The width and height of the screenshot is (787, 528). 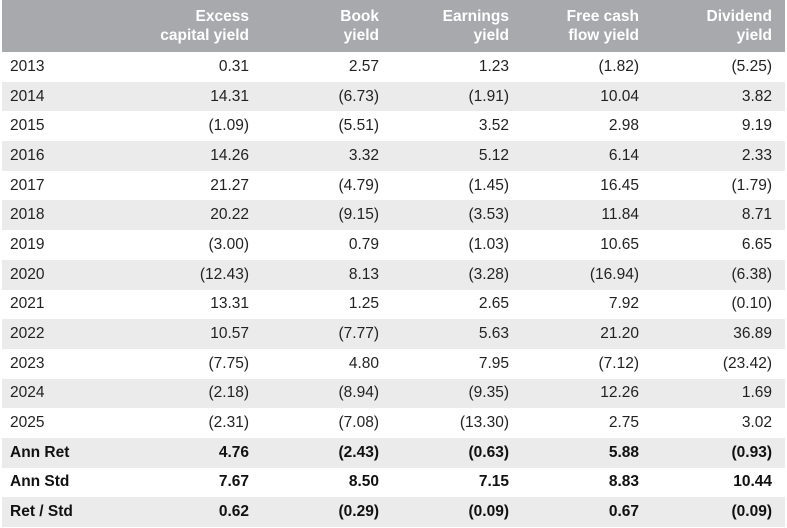 I want to click on cell-free-cash-flow-yield: 12.26, so click(x=619, y=393).